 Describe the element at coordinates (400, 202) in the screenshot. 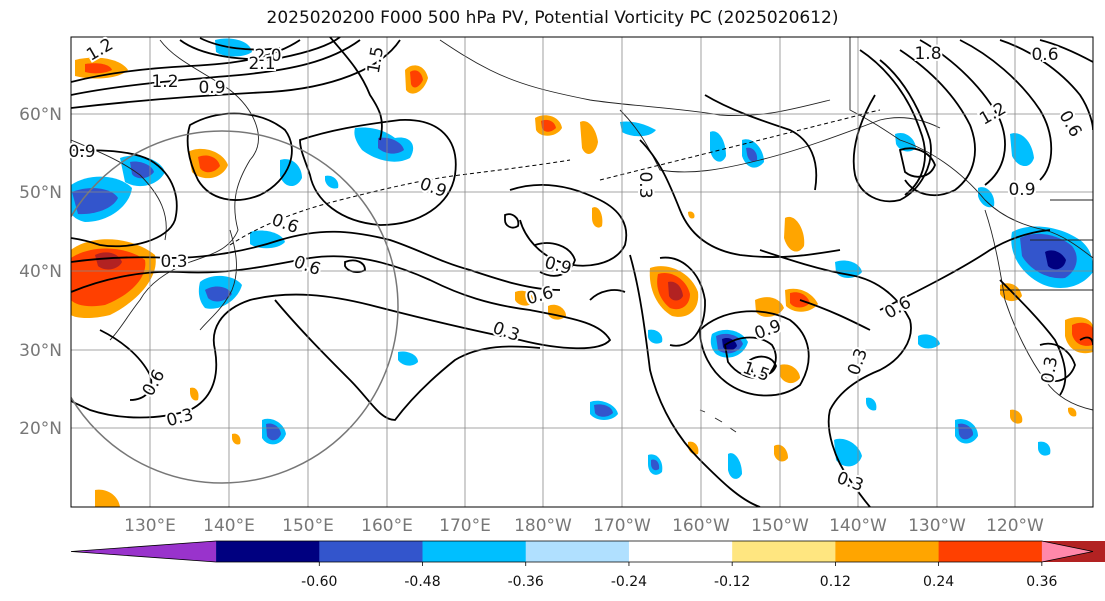

I see `dashed-boundary` at that location.